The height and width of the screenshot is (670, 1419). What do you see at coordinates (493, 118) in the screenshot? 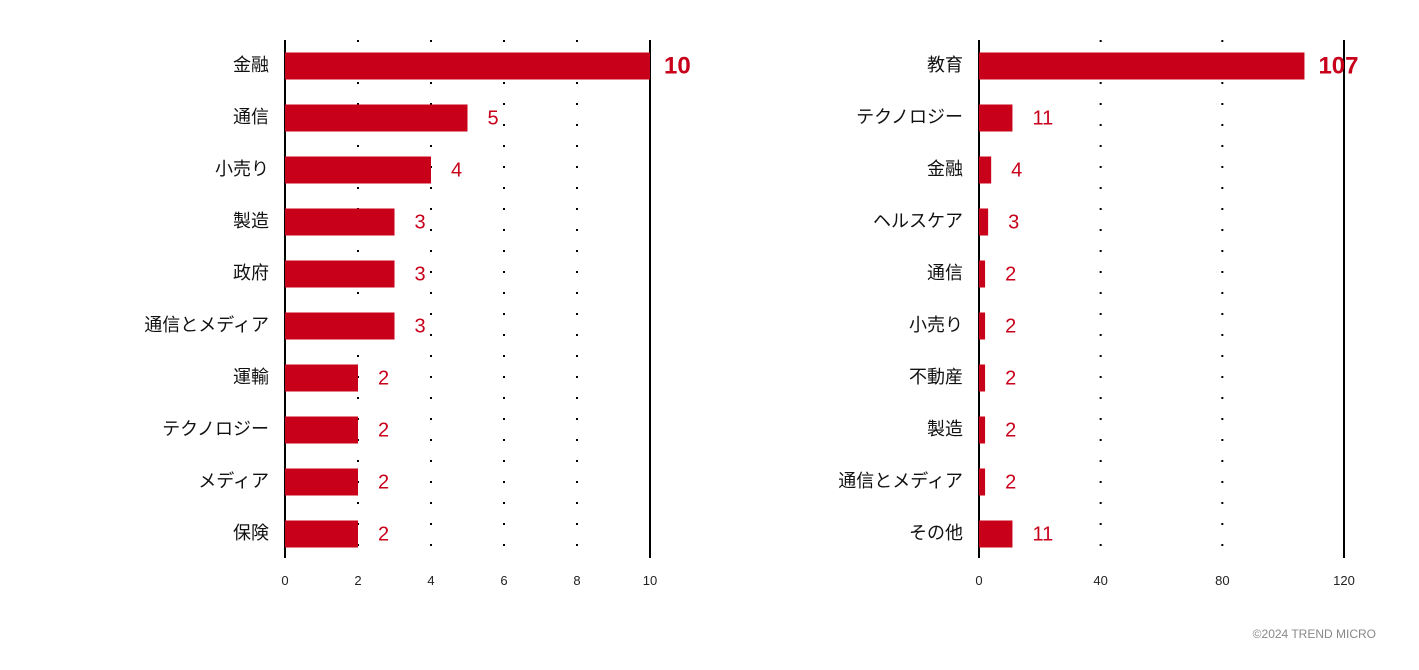
I see `value-label: 5` at bounding box center [493, 118].